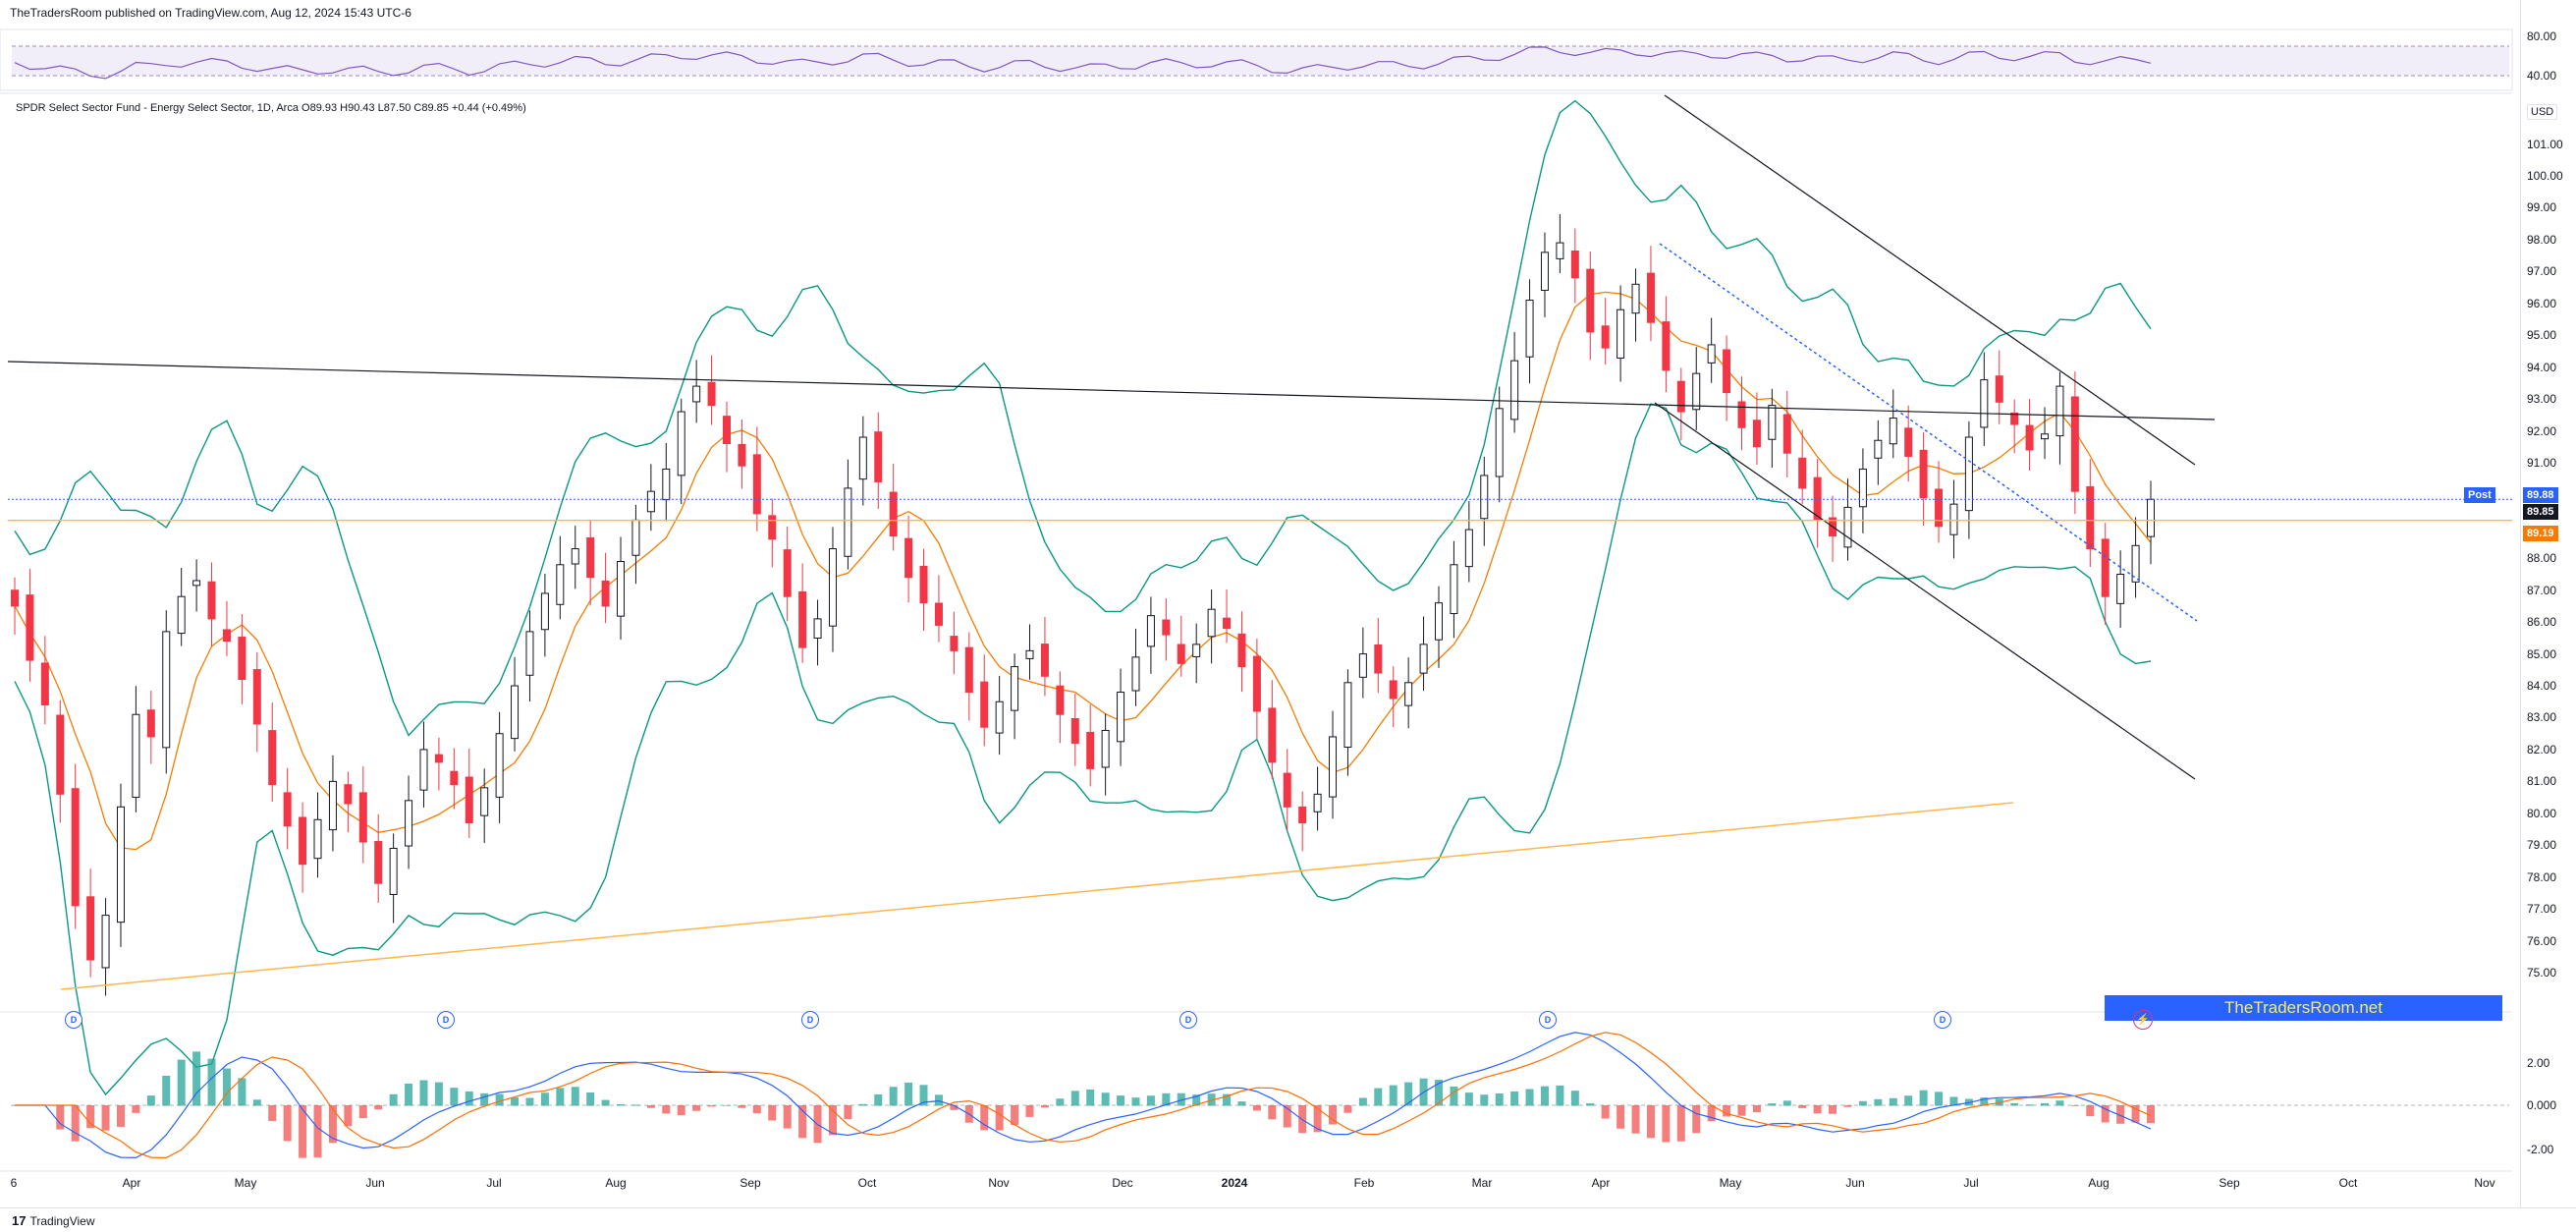  Describe the element at coordinates (1855, 1183) in the screenshot. I see `time-tick-label: Jun` at that location.